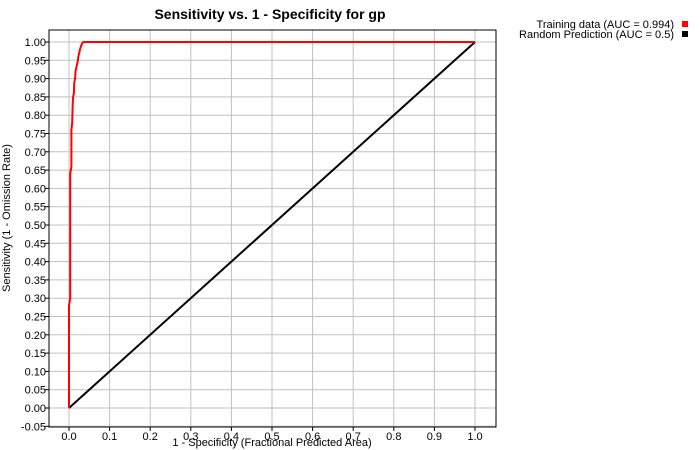 The height and width of the screenshot is (450, 700). What do you see at coordinates (393, 437) in the screenshot?
I see `x-tick-label: 0.8` at bounding box center [393, 437].